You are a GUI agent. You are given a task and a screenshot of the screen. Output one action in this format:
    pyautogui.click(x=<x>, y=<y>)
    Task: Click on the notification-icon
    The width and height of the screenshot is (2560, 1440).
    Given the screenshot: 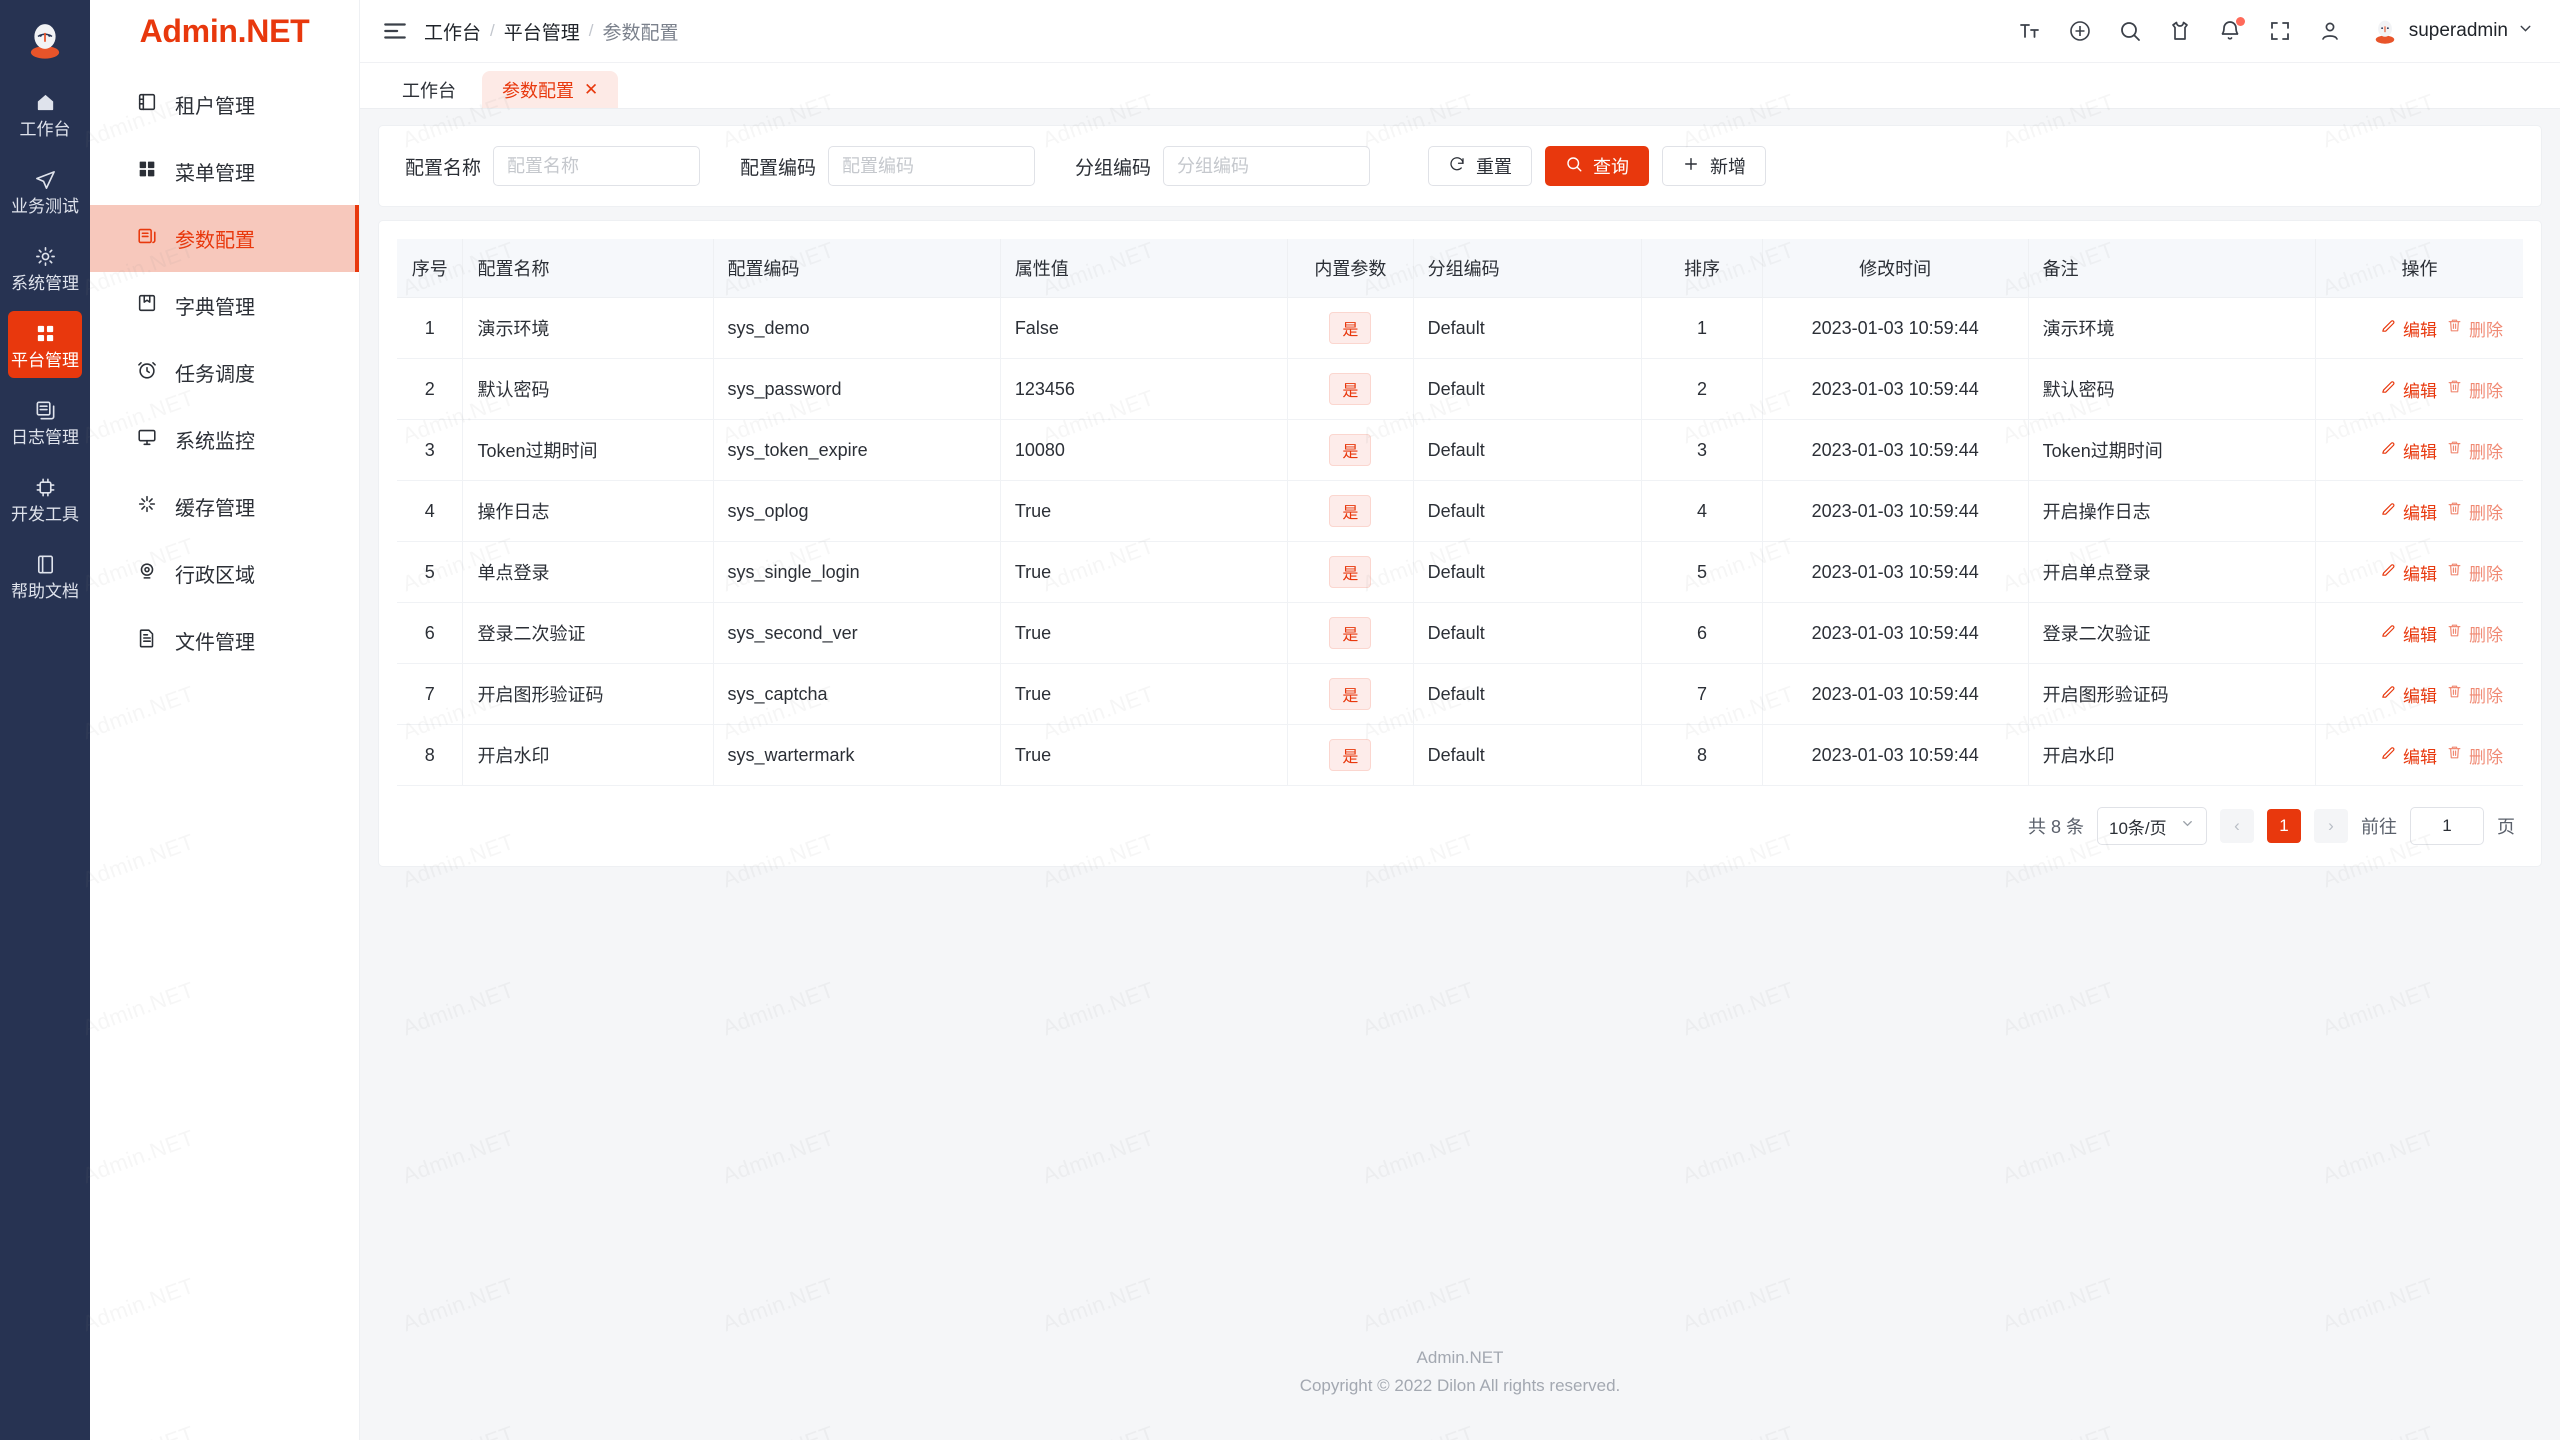 What is the action you would take?
    pyautogui.click(x=2231, y=30)
    